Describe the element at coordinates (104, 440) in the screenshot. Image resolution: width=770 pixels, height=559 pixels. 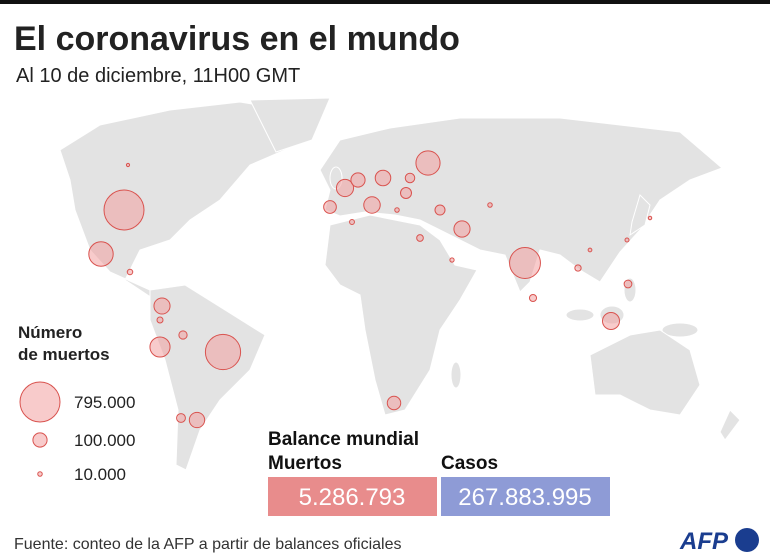
I see `legend-label: 100.000` at that location.